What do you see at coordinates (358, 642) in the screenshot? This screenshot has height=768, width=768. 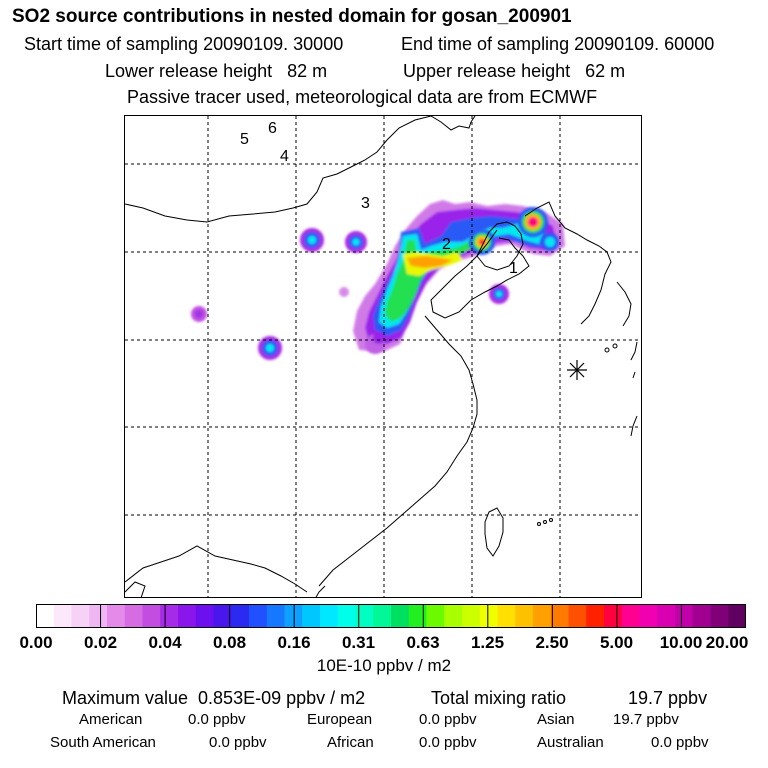 I see `colorbar-tick-label: 0.31` at bounding box center [358, 642].